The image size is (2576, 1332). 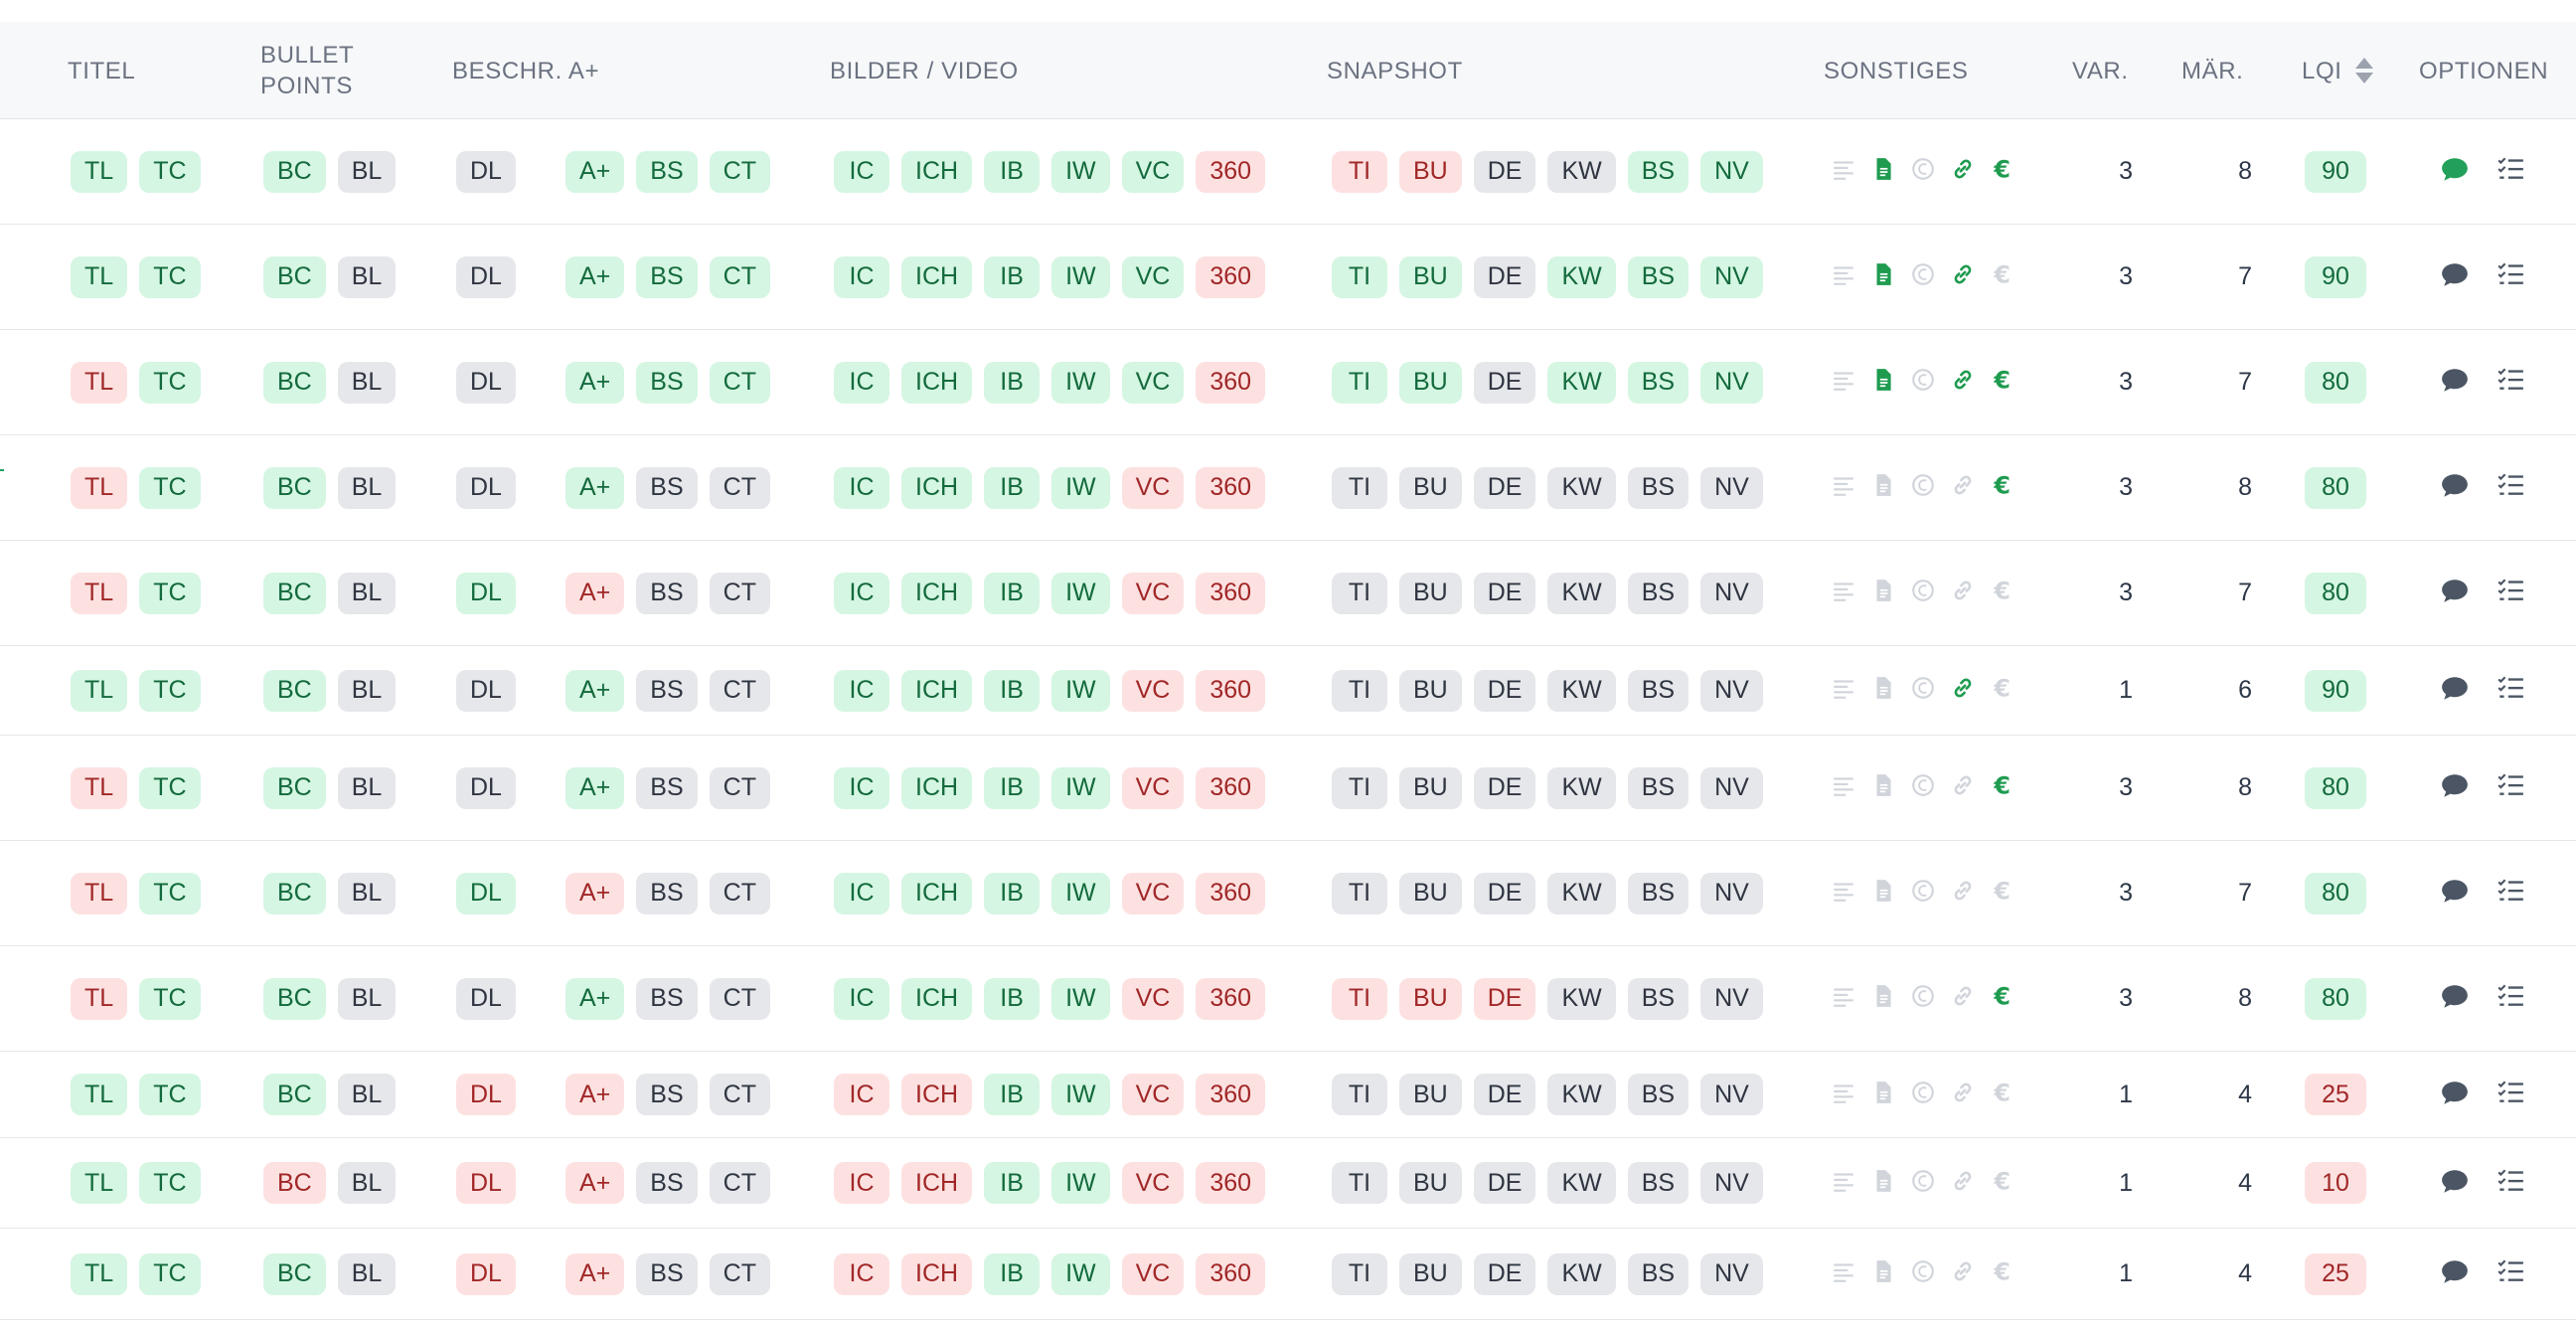 What do you see at coordinates (2100, 71) in the screenshot?
I see `col-var: VAR.` at bounding box center [2100, 71].